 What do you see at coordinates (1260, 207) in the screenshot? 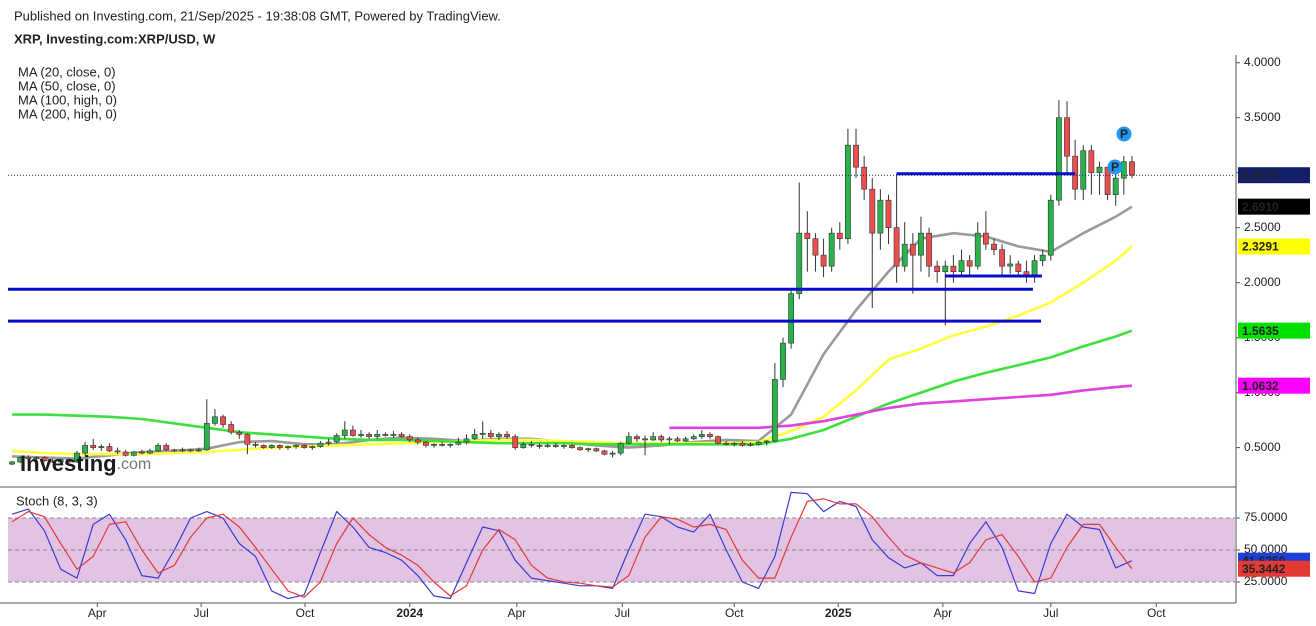
I see `price-tag-label: 2.6910` at bounding box center [1260, 207].